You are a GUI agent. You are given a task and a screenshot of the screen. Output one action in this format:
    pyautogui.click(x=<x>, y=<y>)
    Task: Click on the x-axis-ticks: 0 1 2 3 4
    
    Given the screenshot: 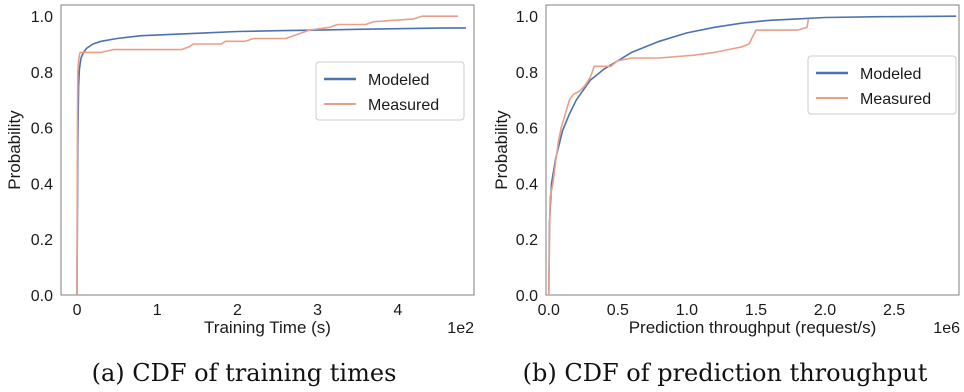 What is the action you would take?
    pyautogui.click(x=238, y=310)
    